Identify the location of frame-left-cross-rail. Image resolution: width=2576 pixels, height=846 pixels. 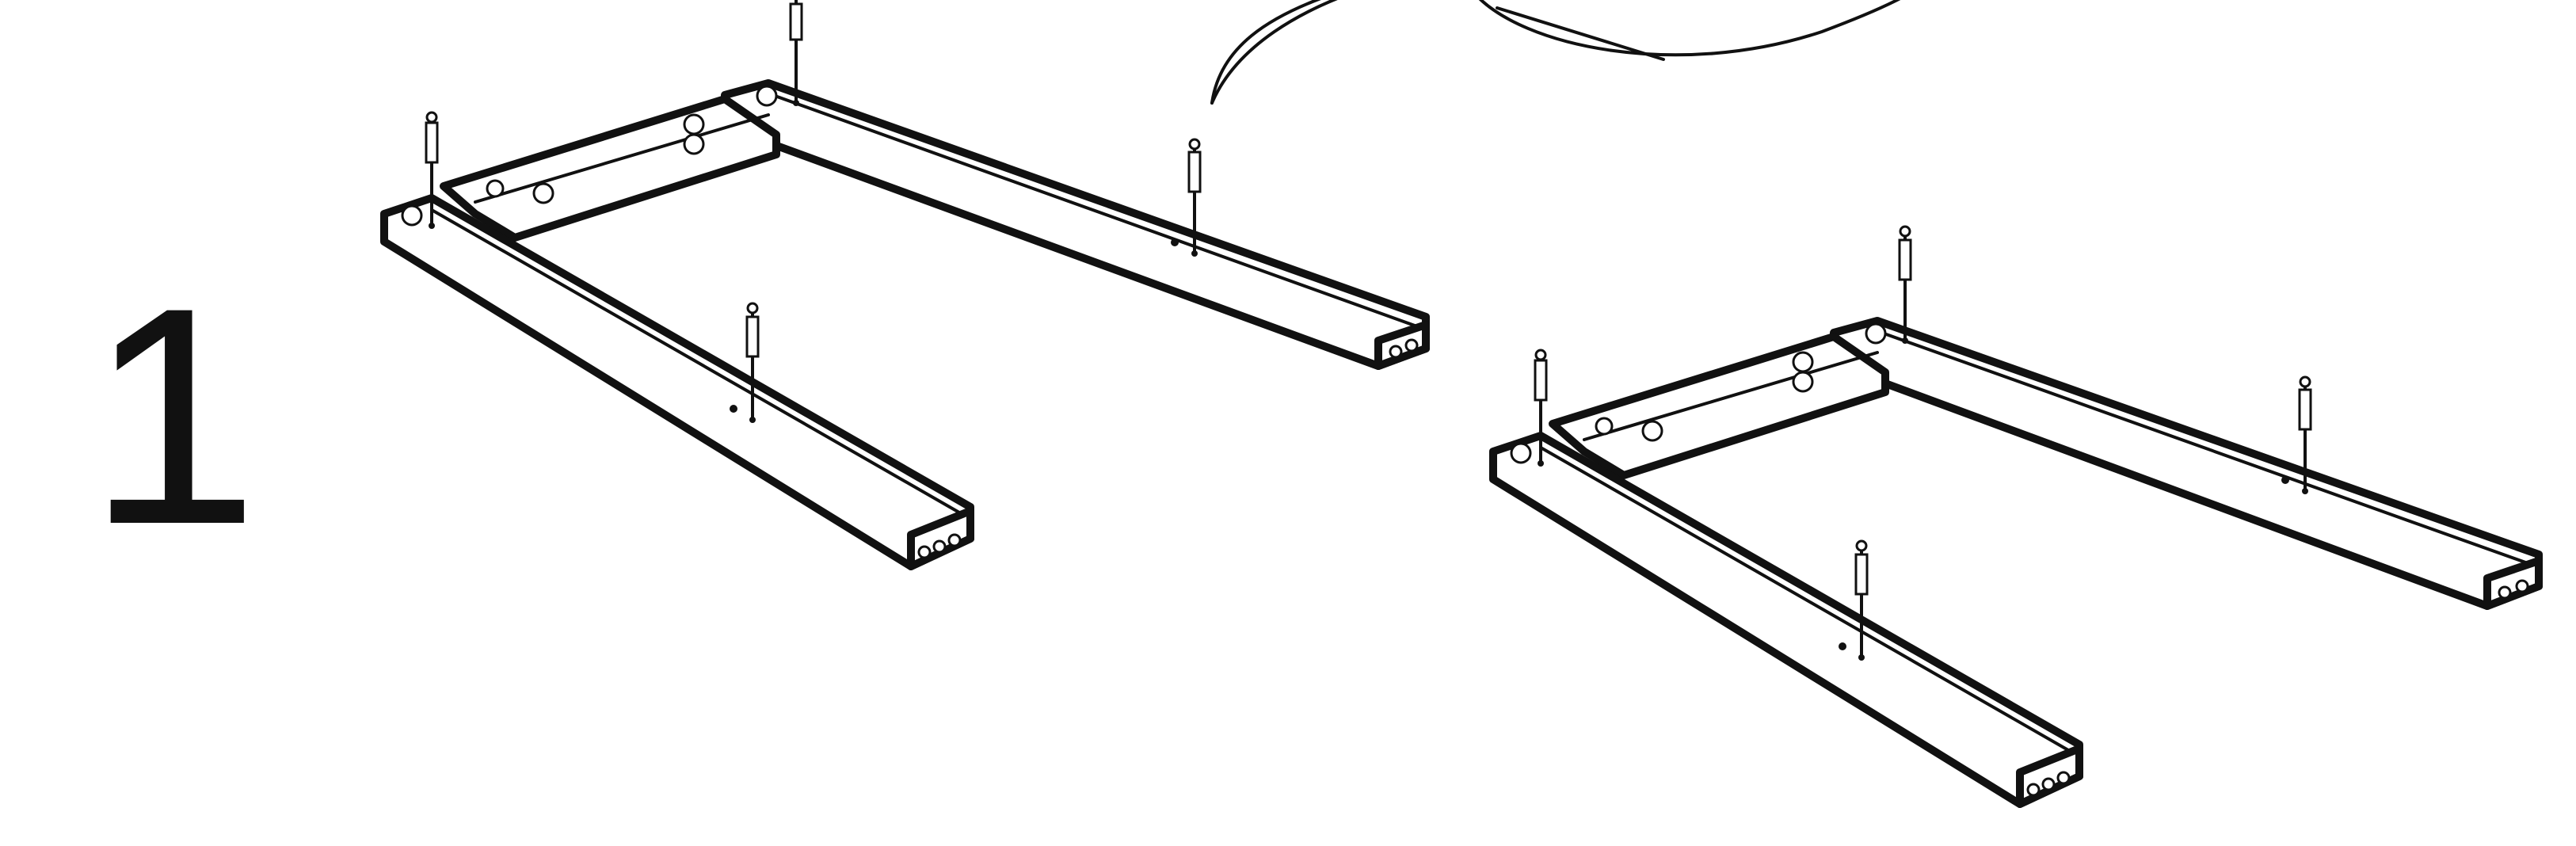
(610, 164).